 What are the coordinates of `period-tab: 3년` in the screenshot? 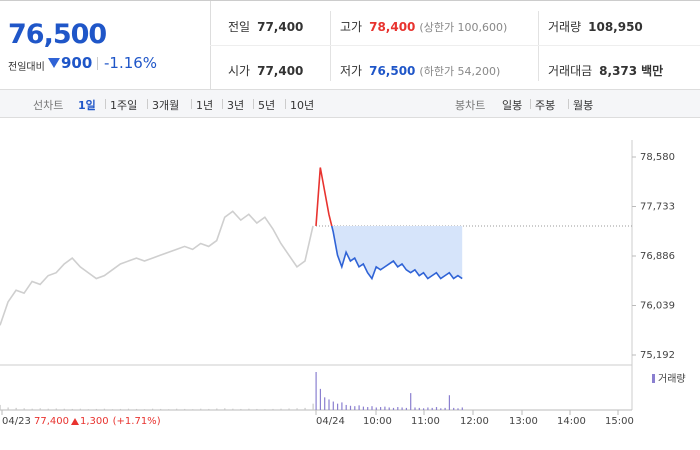 It's located at (236, 105).